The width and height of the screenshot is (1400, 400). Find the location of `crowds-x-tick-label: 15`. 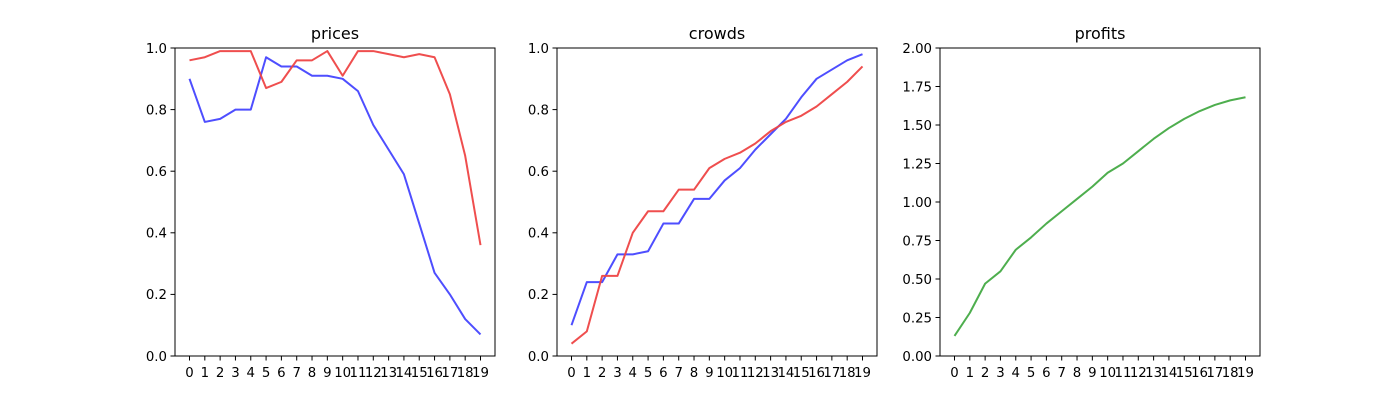

crowds-x-tick-label: 15 is located at coordinates (801, 373).